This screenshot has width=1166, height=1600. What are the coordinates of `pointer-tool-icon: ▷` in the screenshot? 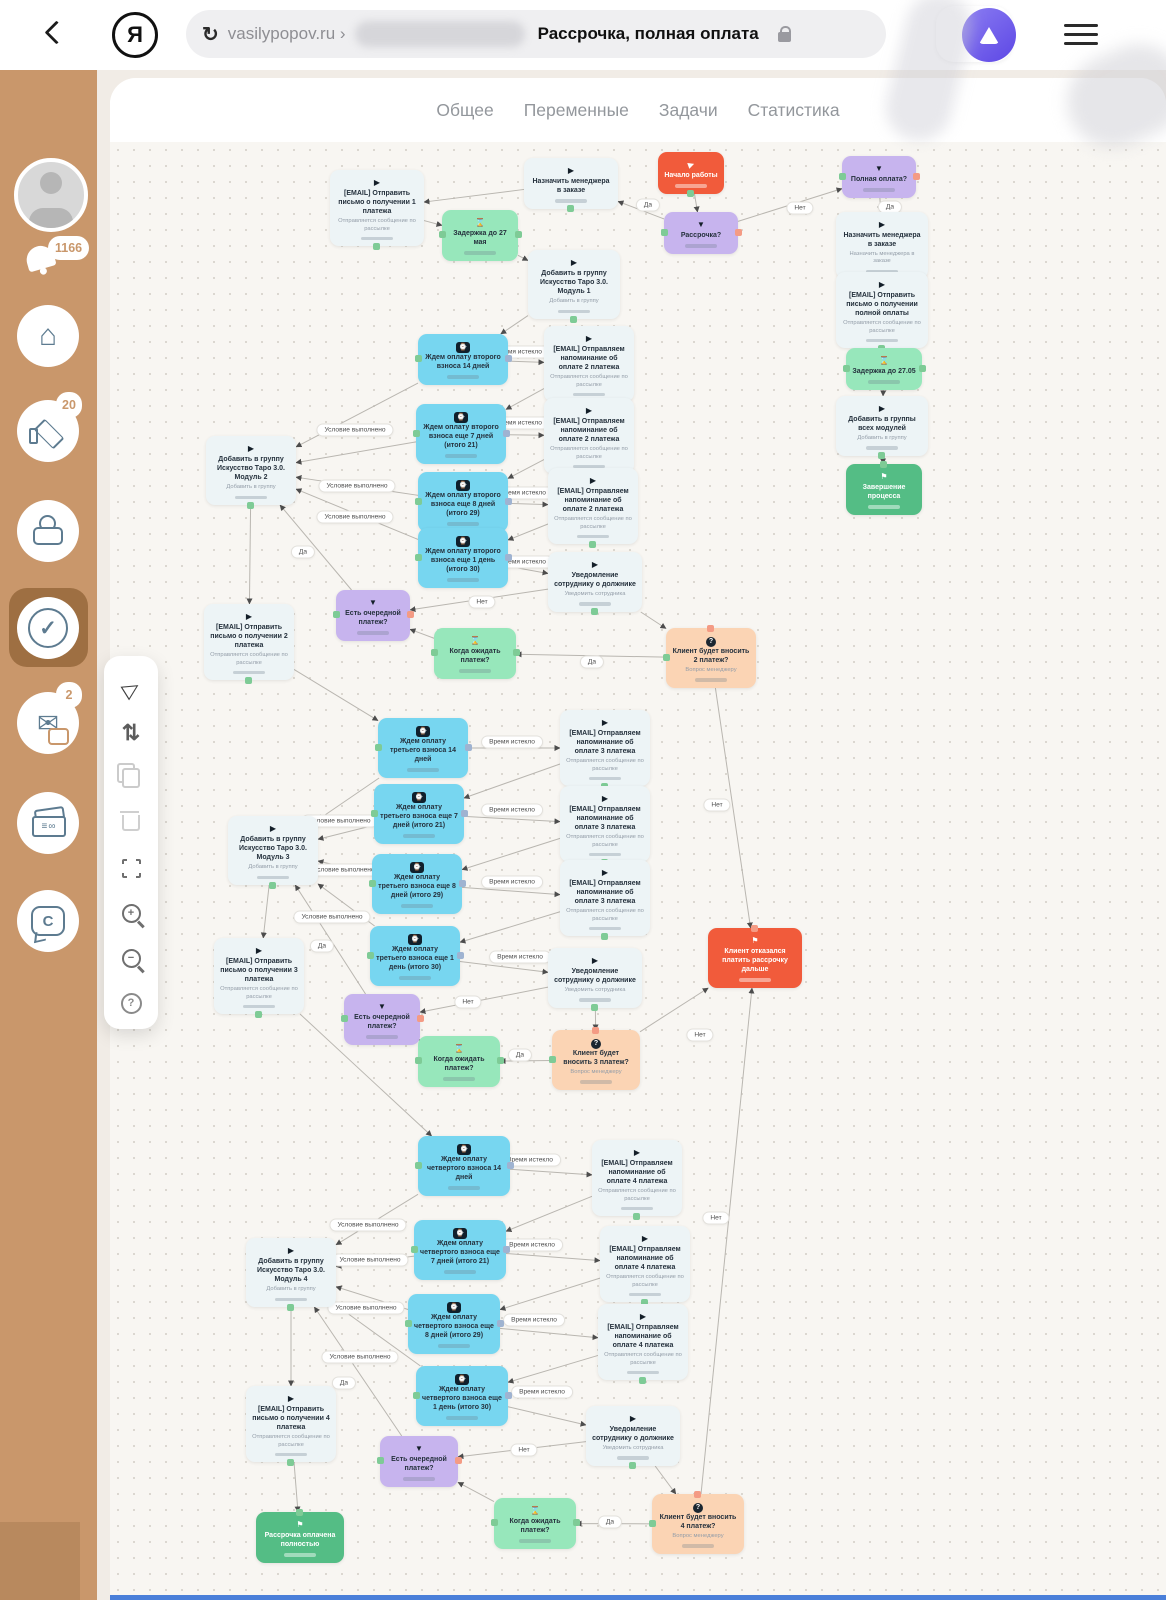 It's located at (131, 688).